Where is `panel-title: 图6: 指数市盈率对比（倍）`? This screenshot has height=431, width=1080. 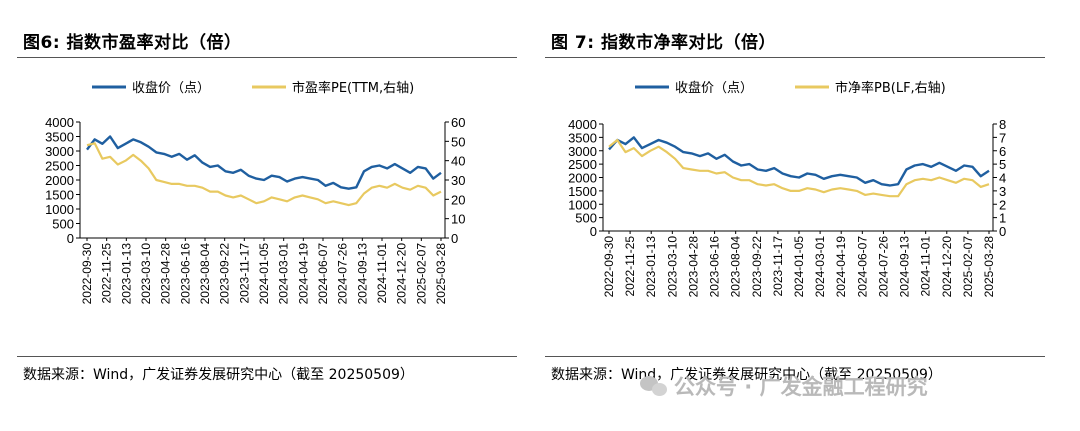
panel-title: 图6: 指数市盈率对比（倍） is located at coordinates (132, 43).